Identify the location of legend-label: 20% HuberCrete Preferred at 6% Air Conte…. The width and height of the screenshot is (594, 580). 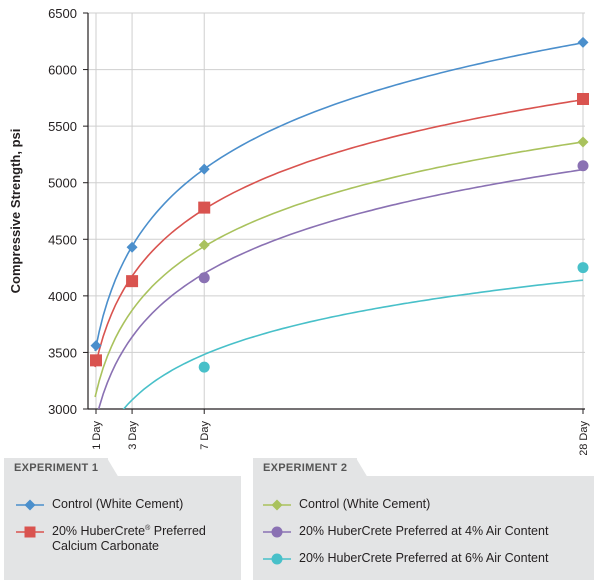
(424, 558).